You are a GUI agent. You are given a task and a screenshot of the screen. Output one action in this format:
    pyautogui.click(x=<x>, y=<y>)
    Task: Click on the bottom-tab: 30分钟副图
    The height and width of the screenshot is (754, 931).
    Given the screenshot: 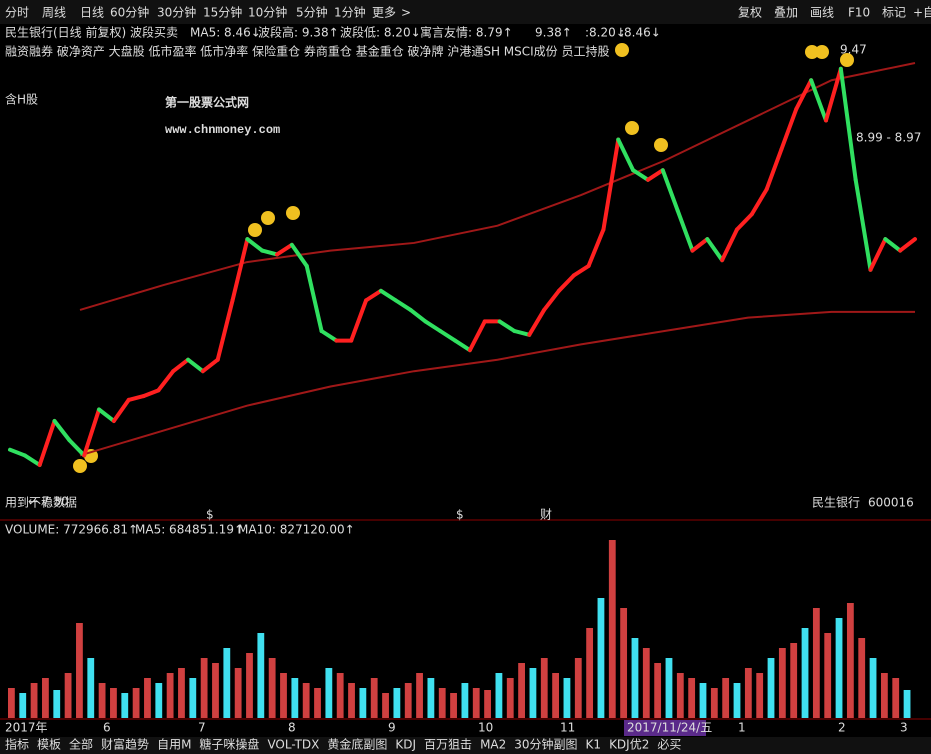 What is the action you would take?
    pyautogui.click(x=545, y=744)
    